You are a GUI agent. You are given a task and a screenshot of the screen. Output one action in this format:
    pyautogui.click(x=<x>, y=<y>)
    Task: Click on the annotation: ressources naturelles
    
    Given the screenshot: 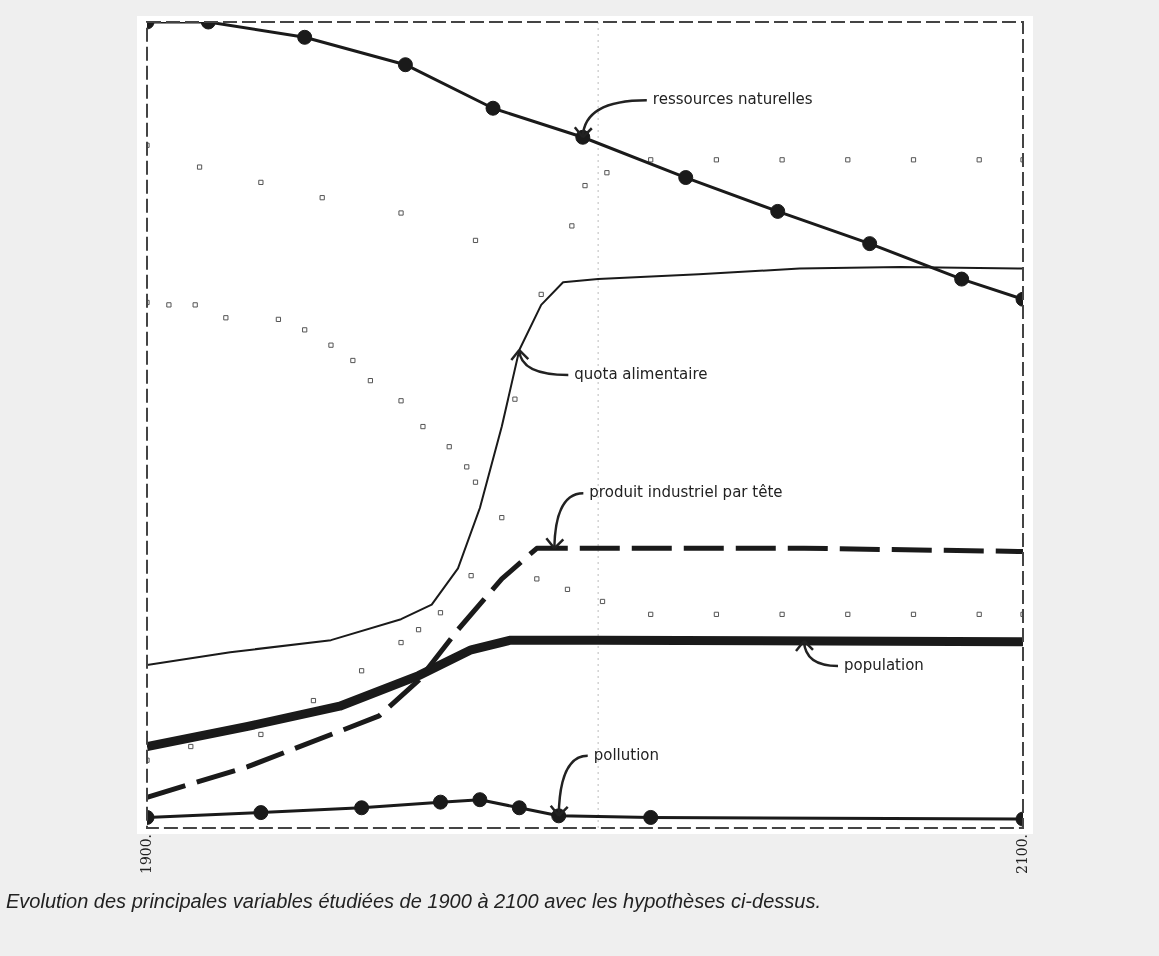 What is the action you would take?
    pyautogui.click(x=732, y=99)
    